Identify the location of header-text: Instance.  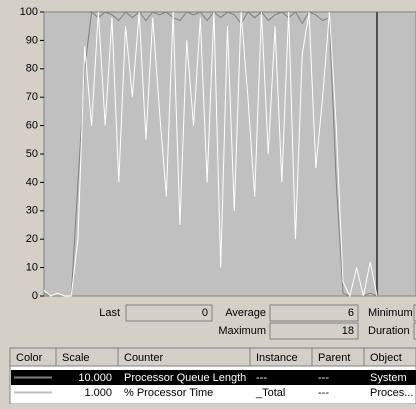
(277, 358).